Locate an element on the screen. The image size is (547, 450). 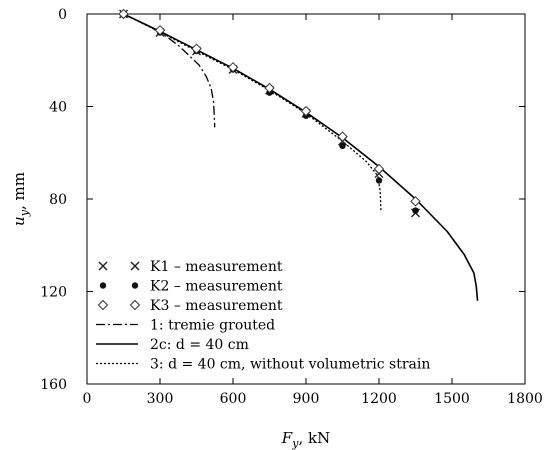
y-tick-label: 80 is located at coordinates (58, 200).